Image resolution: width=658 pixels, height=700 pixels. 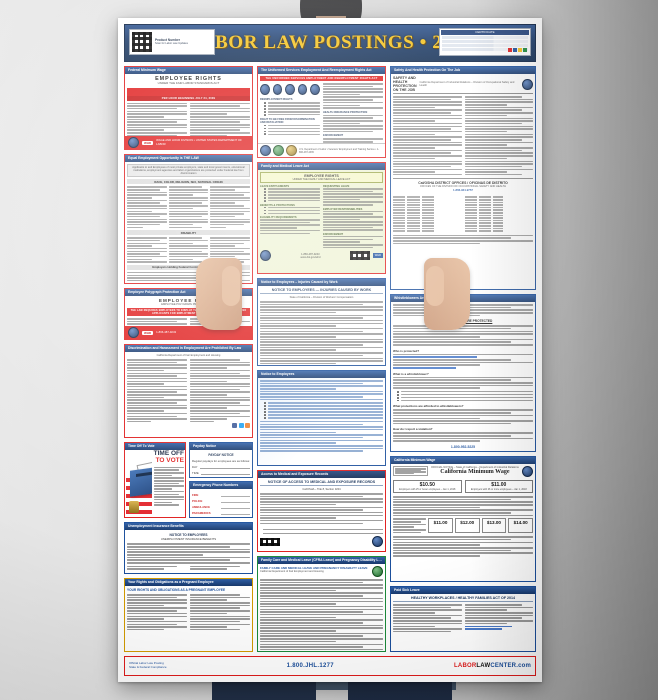 I want to click on navy-seal-icon, so click(x=277, y=89).